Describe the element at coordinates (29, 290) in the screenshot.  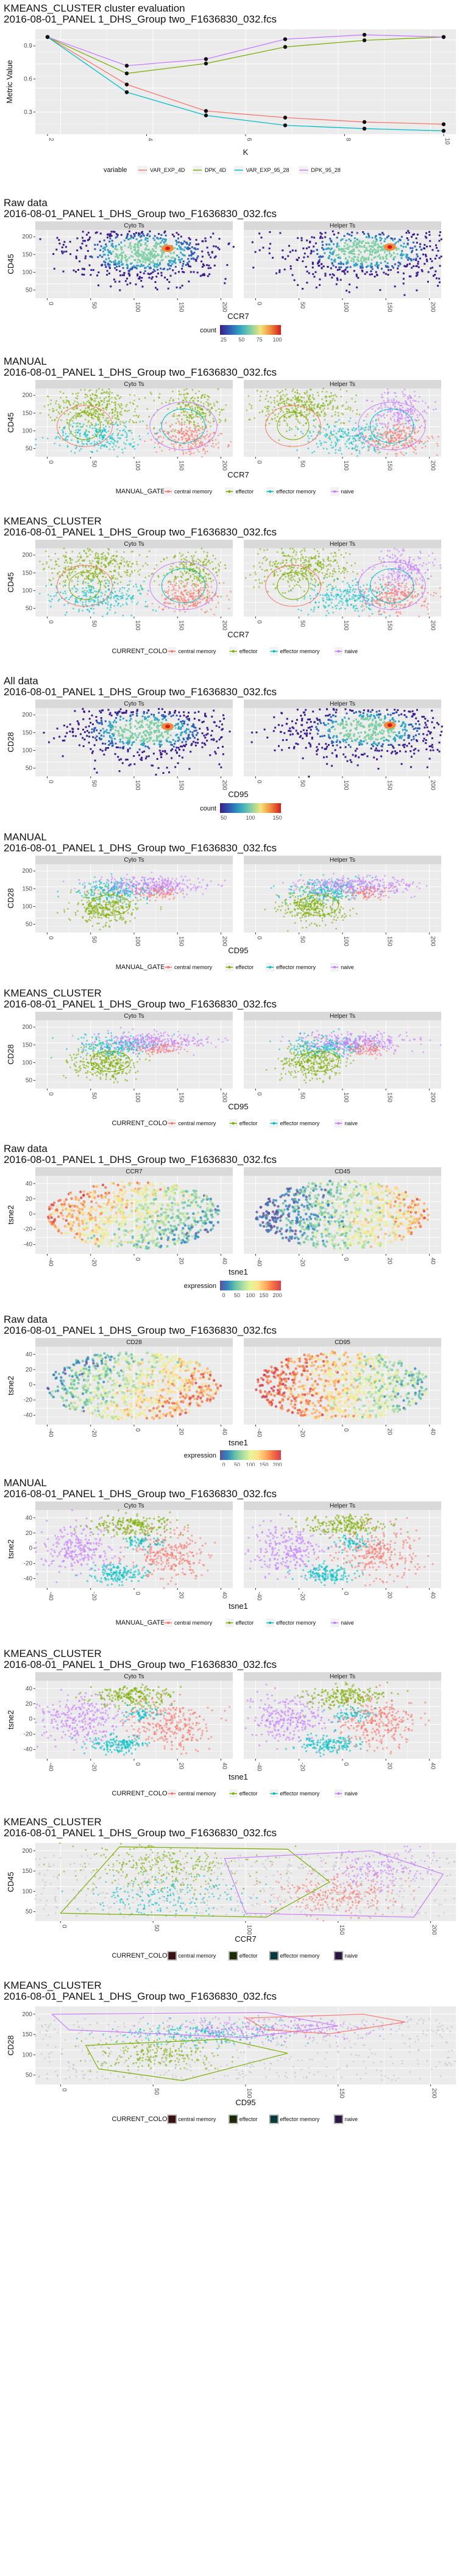
I see `y-tick-label: 50` at that location.